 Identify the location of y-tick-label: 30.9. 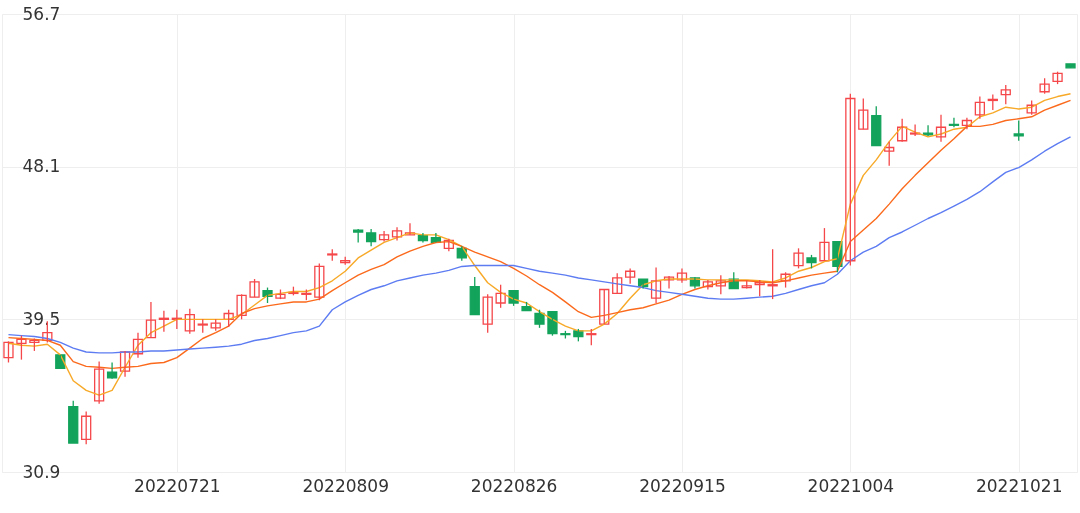
(41, 471).